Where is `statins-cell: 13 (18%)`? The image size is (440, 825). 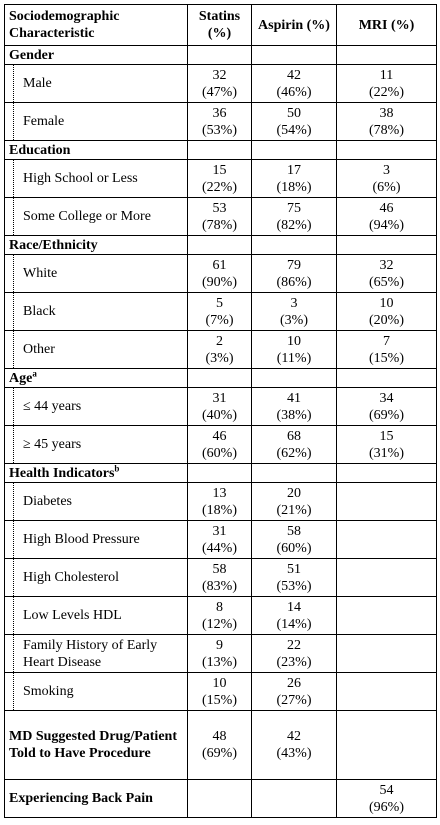
statins-cell: 13 (18%) is located at coordinates (219, 501).